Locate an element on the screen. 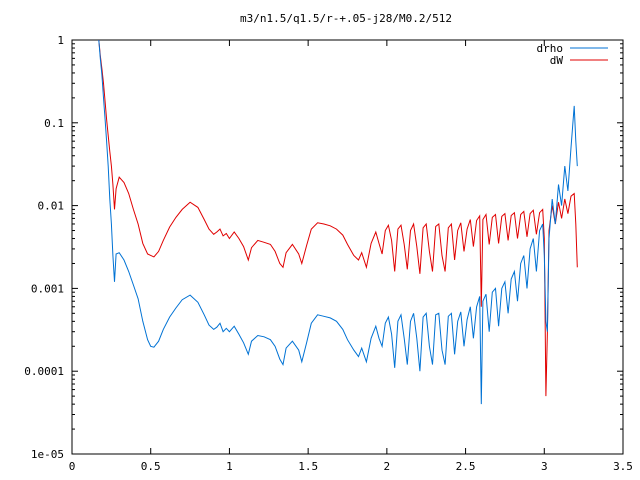  y-tick-label: 0.01 is located at coordinates (51, 206).